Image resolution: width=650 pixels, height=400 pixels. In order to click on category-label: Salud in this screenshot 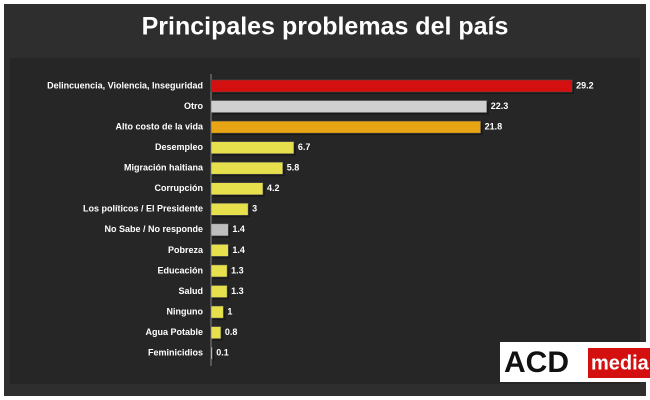, I will do `click(190, 291)`.